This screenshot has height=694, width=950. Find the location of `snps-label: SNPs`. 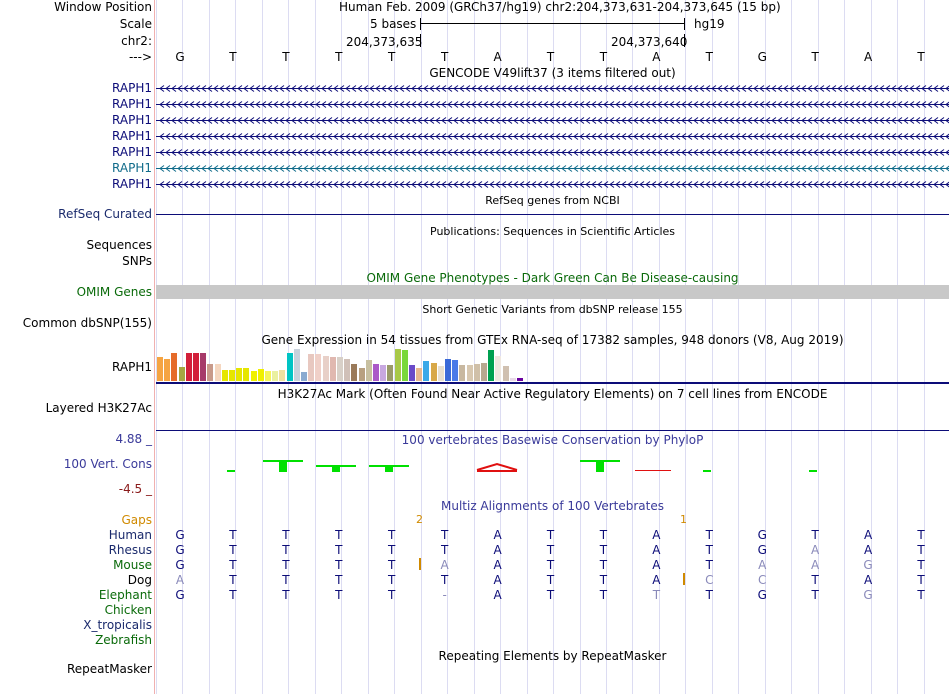

snps-label: SNPs is located at coordinates (137, 261).